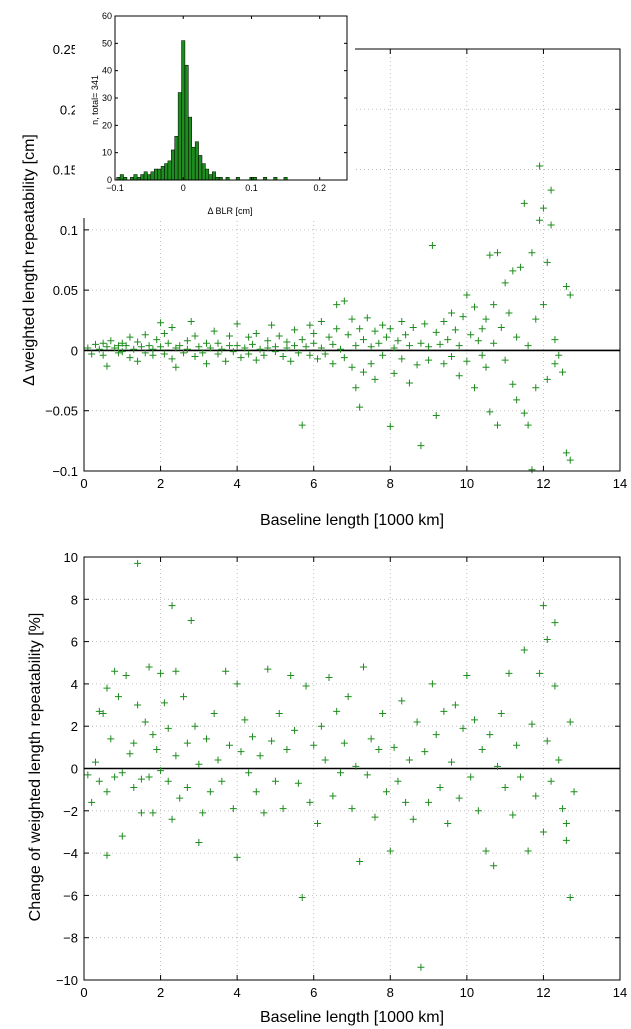 The width and height of the screenshot is (631, 1029). What do you see at coordinates (71, 557) in the screenshot?
I see `bottom-plot-ytick-label: 10` at bounding box center [71, 557].